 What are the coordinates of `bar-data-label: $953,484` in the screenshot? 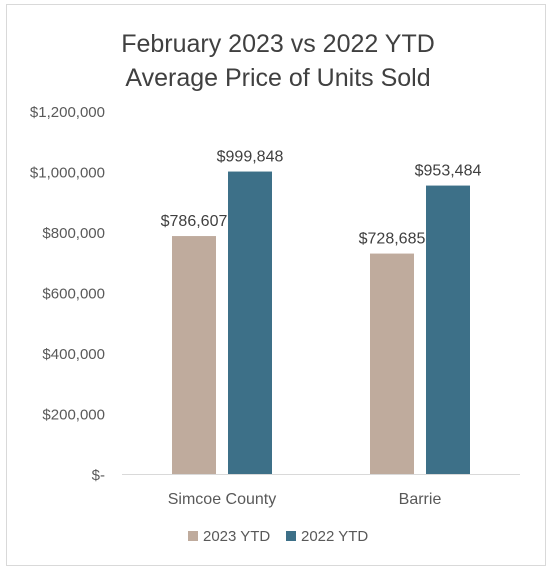 It's located at (448, 171).